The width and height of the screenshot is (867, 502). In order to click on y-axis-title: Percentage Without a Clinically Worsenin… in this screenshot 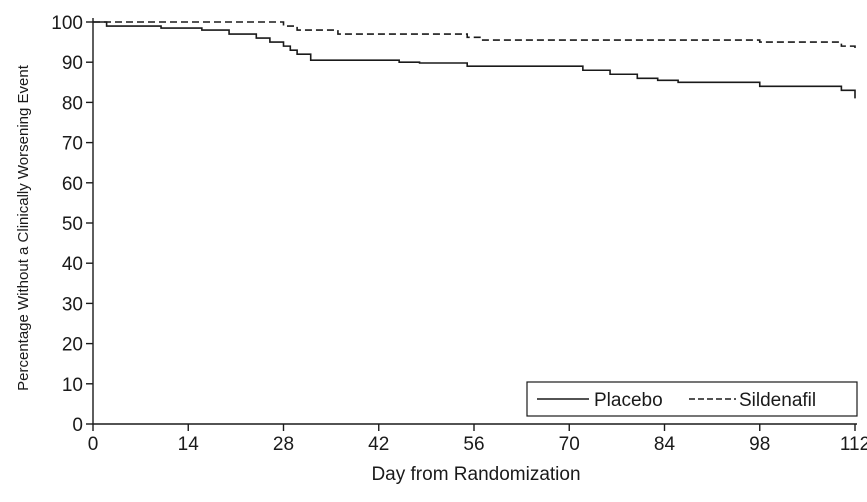, I will do `click(23, 227)`.